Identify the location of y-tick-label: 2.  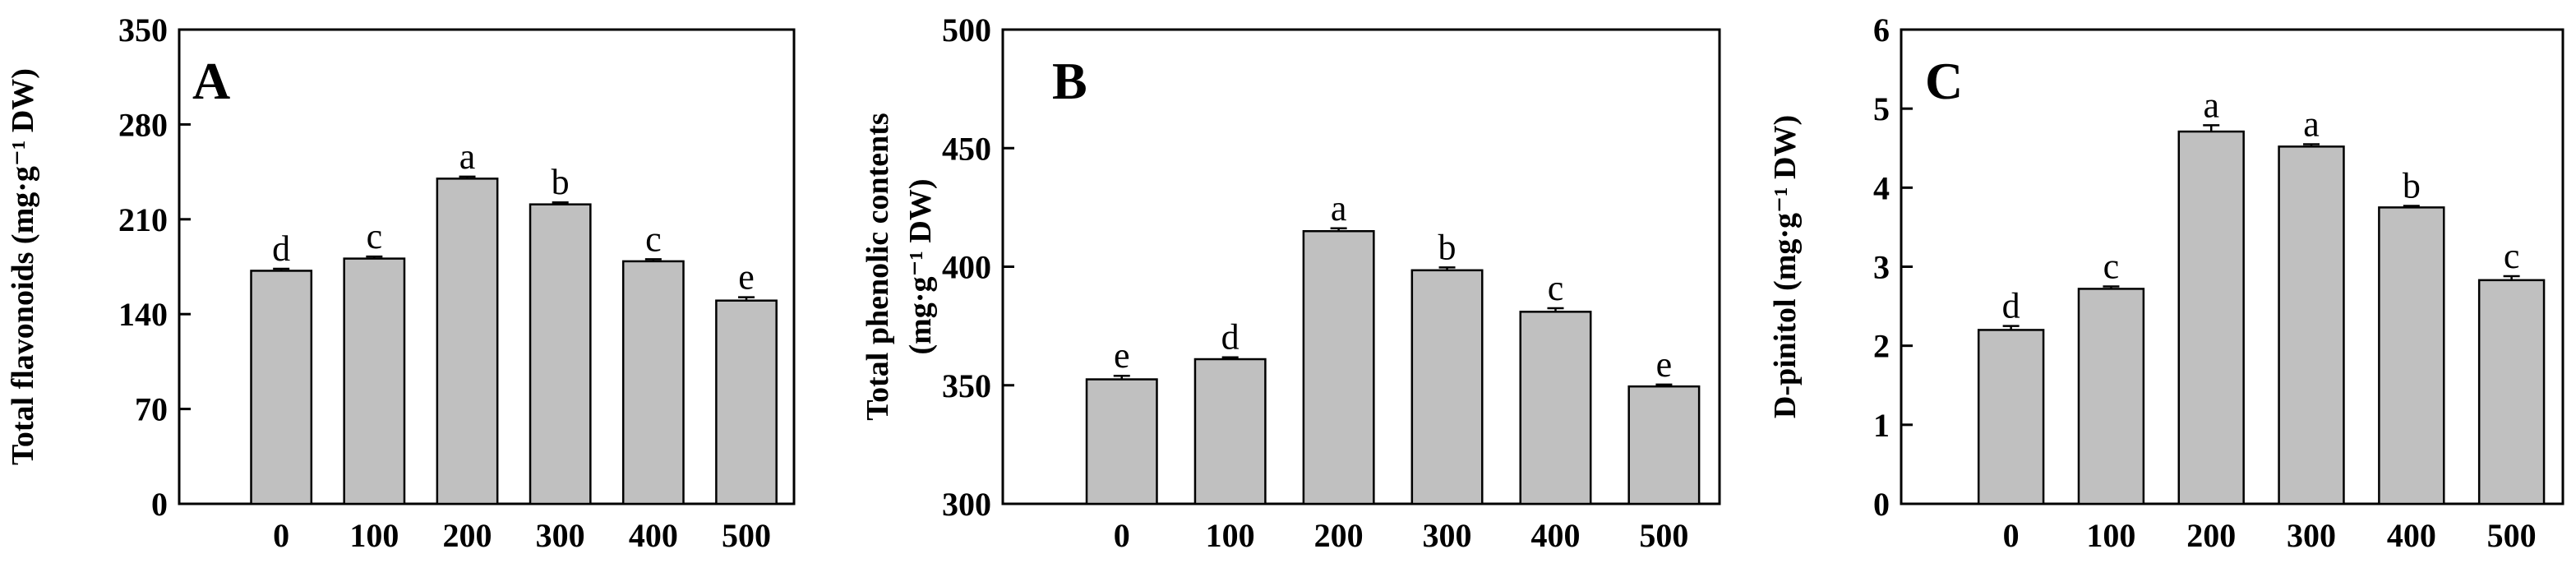
(1882, 347).